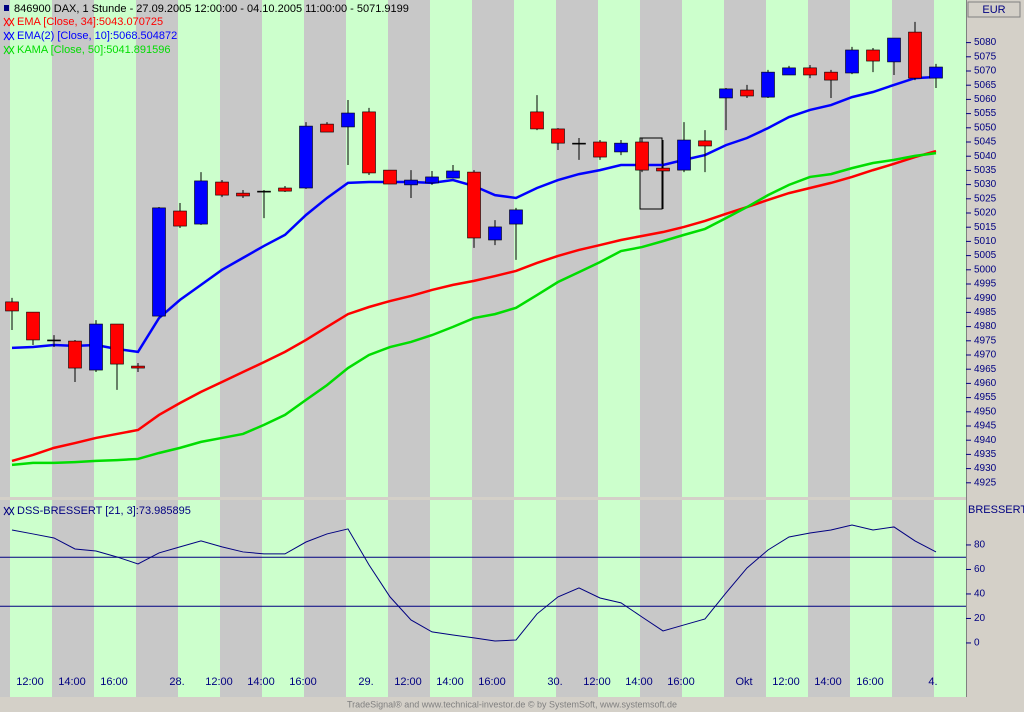 The width and height of the screenshot is (1024, 712). Describe the element at coordinates (97, 36) in the screenshot. I see `legend-entry: EMA(2) [Close, 10]:5068.504872` at that location.